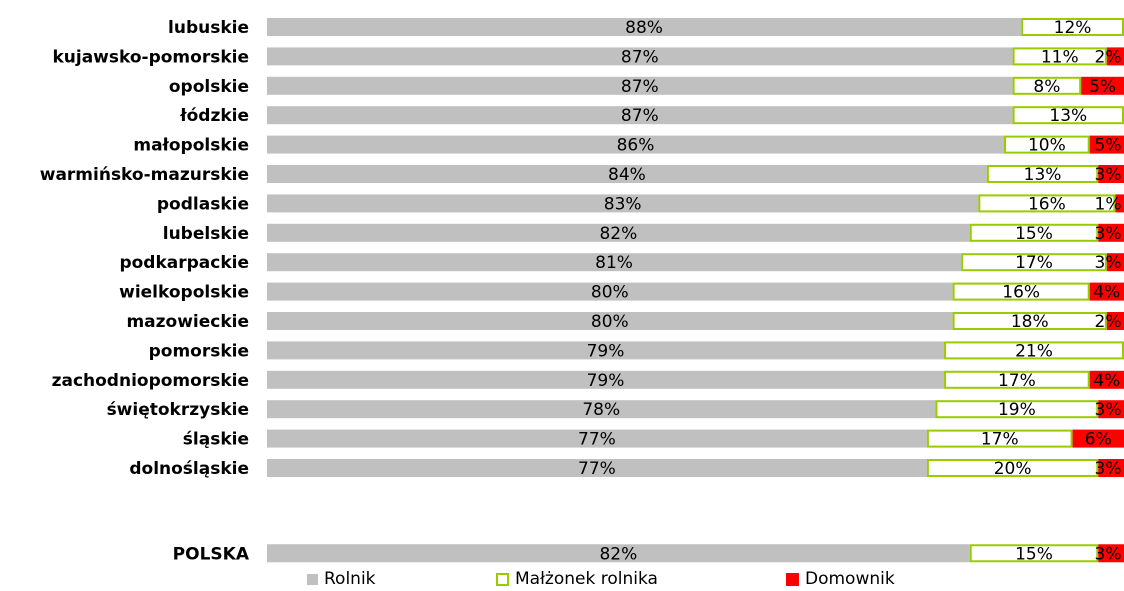 This screenshot has height=591, width=1124. I want to click on bar-rolnik-malopolskie, so click(636, 144).